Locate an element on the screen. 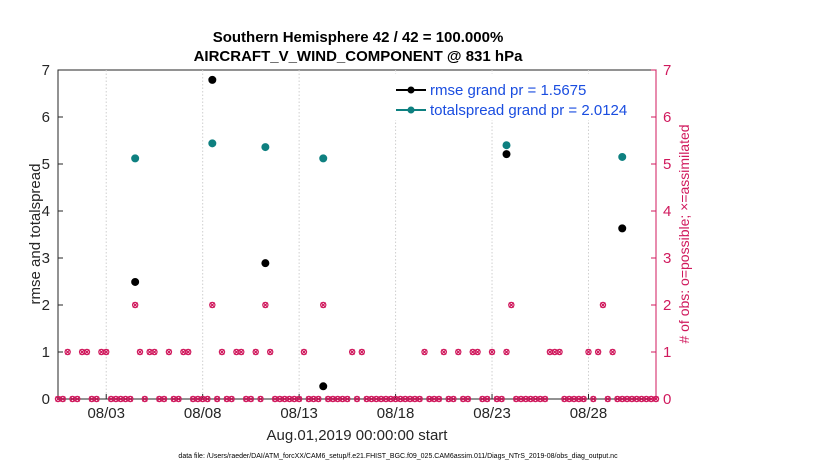 The height and width of the screenshot is (470, 830). legend-rmse-label: rmse grand pr = 1.5675 is located at coordinates (508, 90).